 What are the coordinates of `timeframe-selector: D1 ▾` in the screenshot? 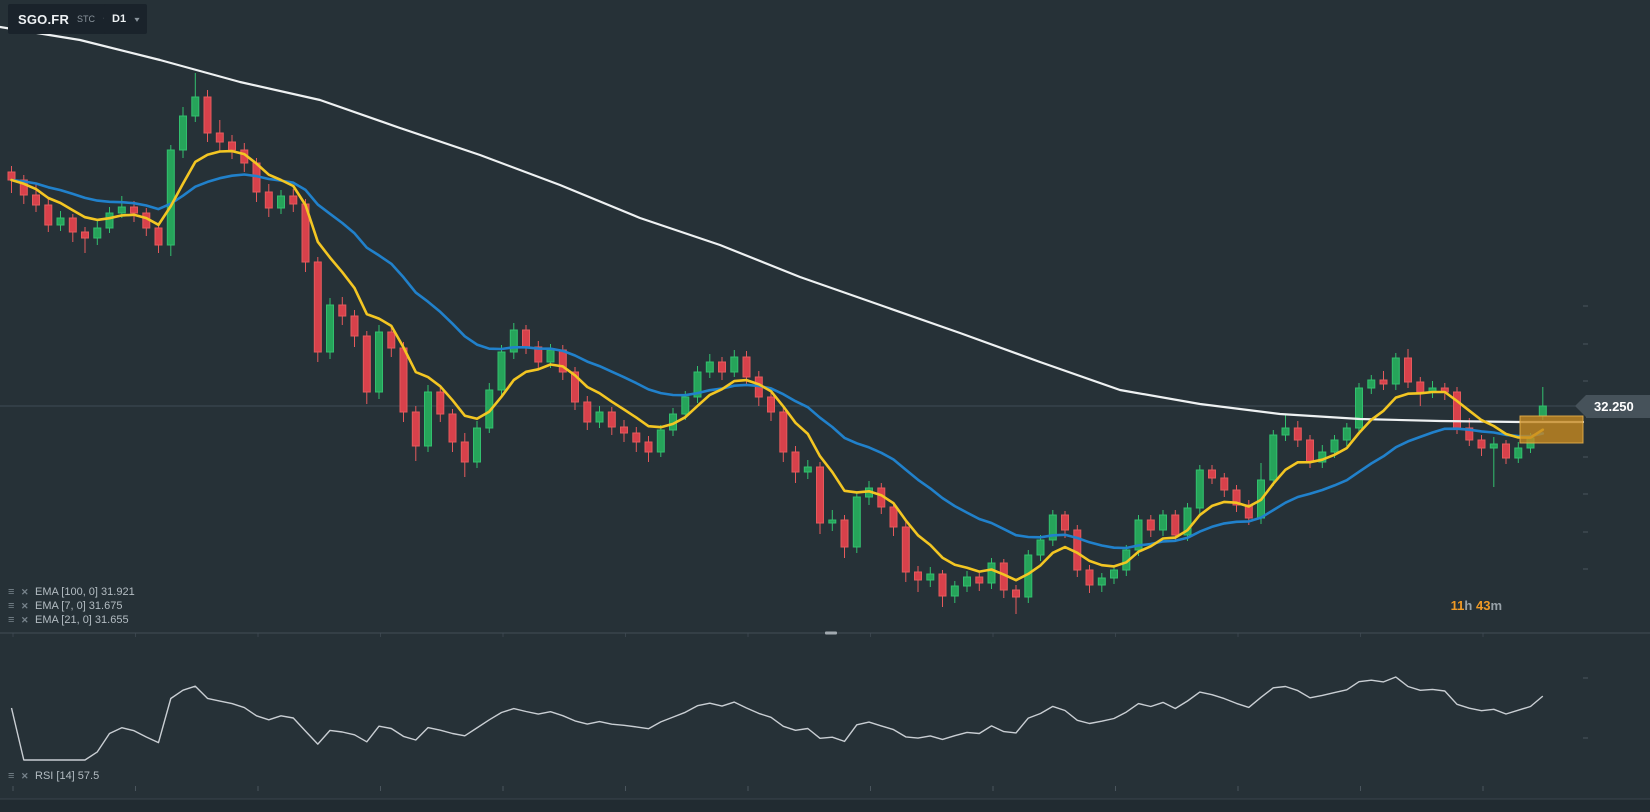 It's located at (126, 19).